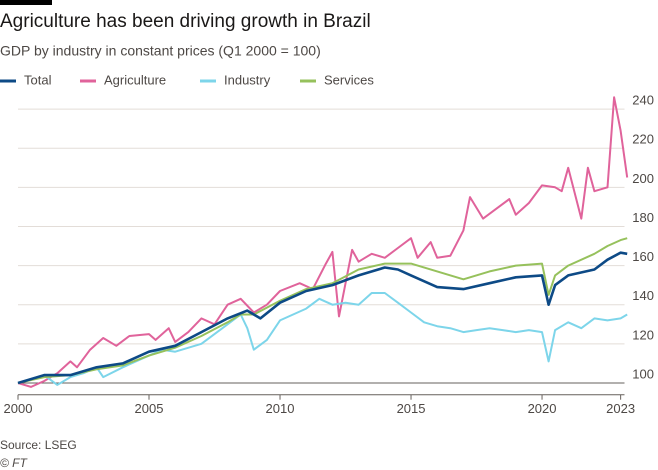 Image resolution: width=658 pixels, height=470 pixels. I want to click on source: Source: LSEG, so click(38, 445).